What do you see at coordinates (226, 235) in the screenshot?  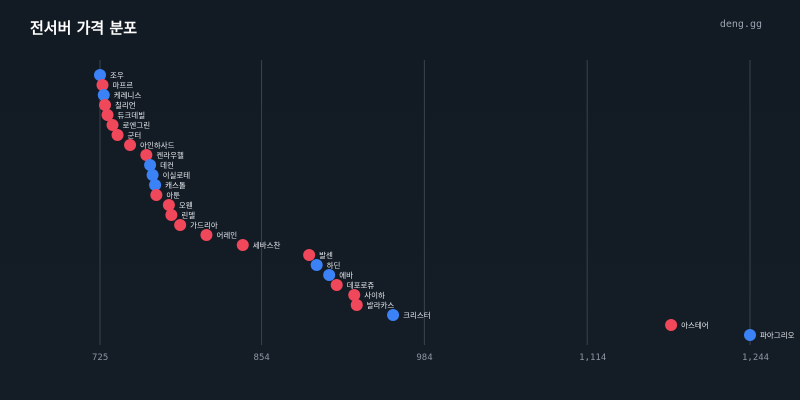 I see `point-label: 어레인` at bounding box center [226, 235].